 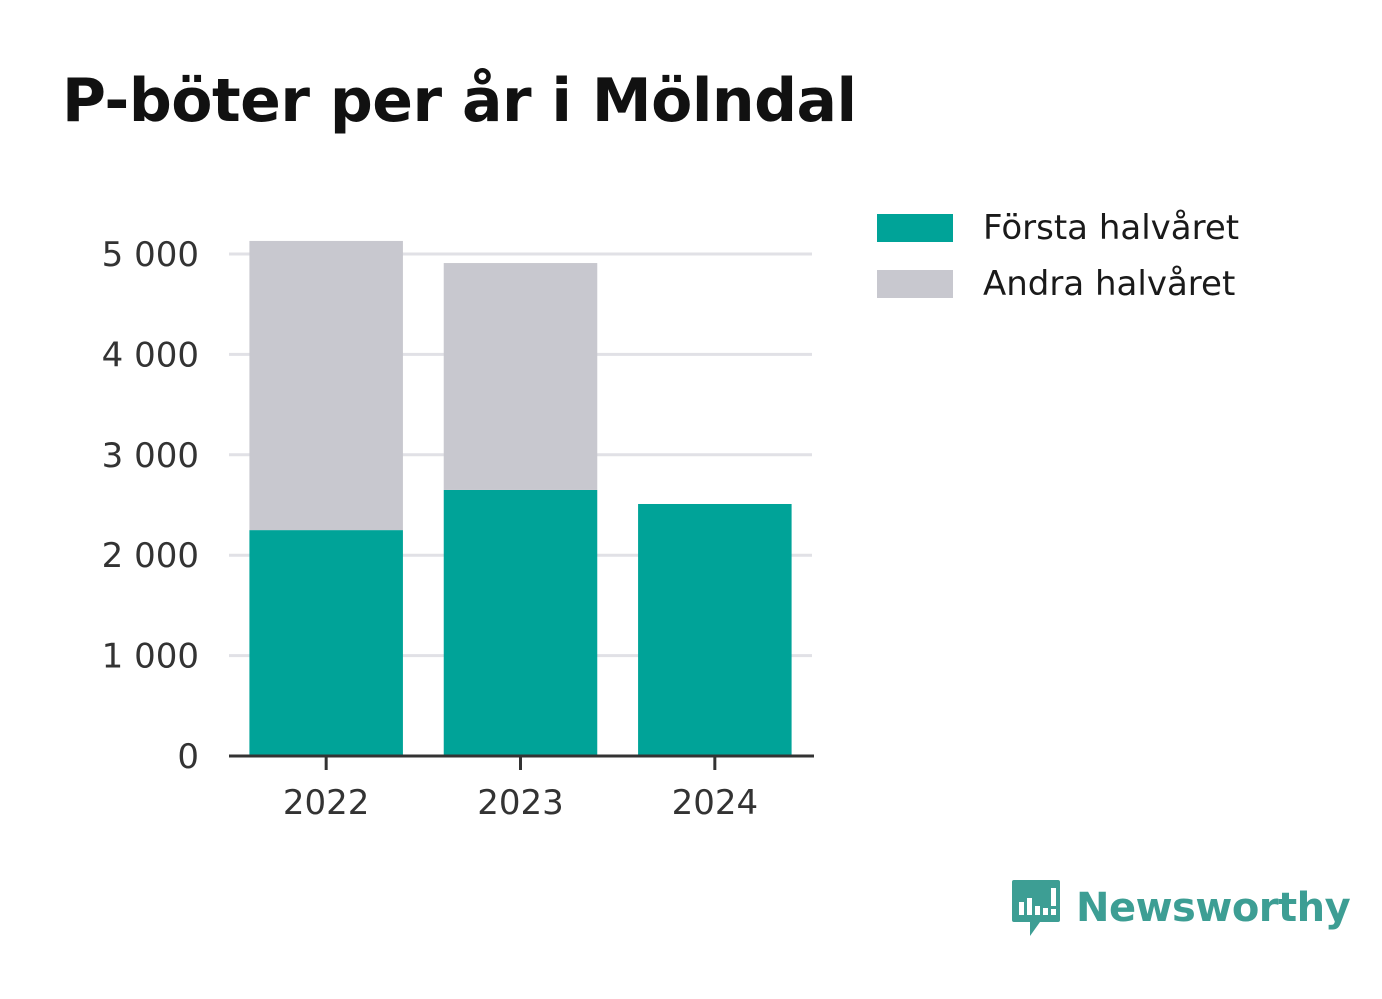 I want to click on chart-title: P-böter per år i Mölndal, so click(x=459, y=101).